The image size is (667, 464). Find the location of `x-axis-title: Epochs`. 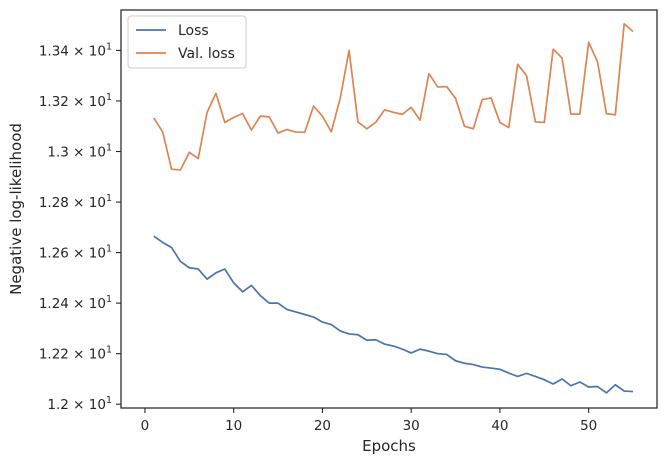

x-axis-title: Epochs is located at coordinates (389, 446).